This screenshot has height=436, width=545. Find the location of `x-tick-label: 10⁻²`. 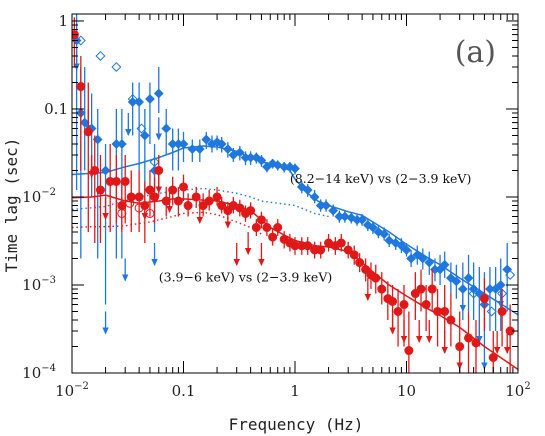

x-tick-label: 10⁻² is located at coordinates (72, 390).